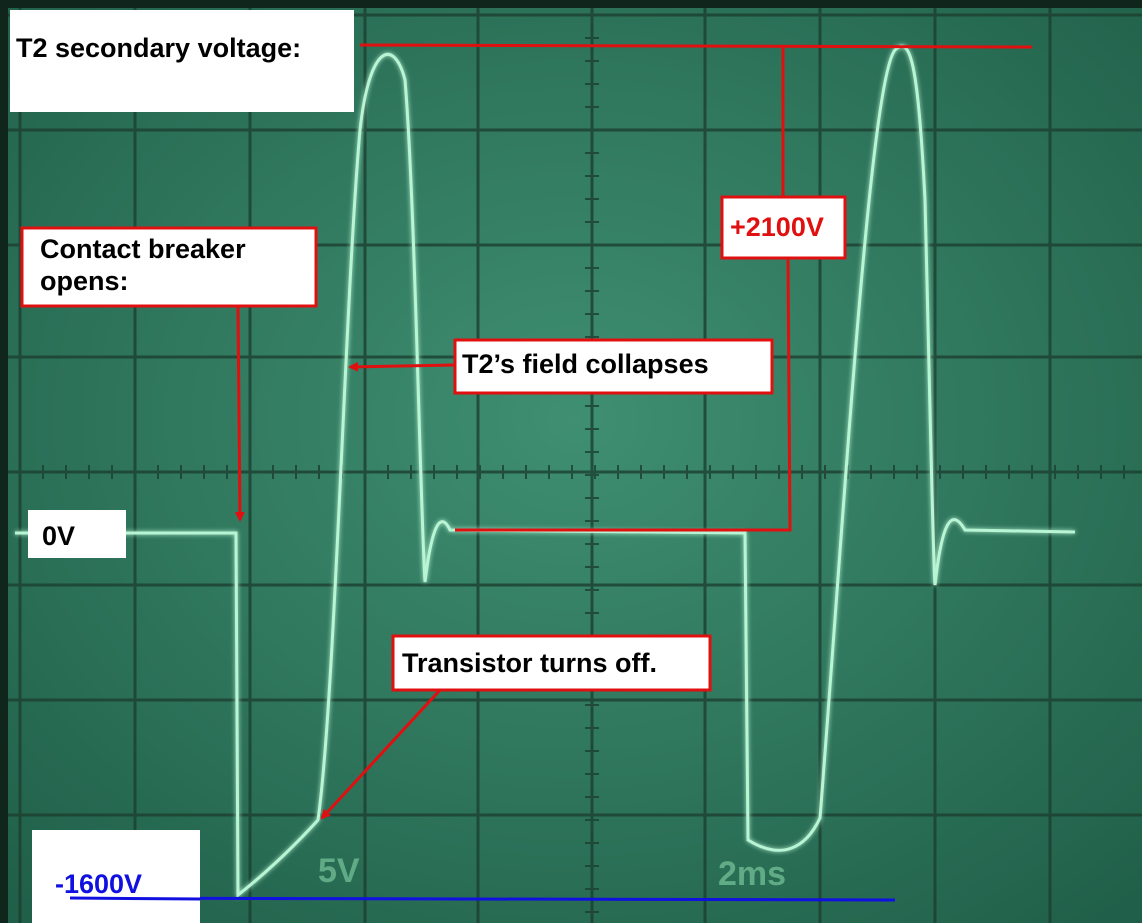  I want to click on breaker-label: Contact breaker opens:, so click(143, 265).